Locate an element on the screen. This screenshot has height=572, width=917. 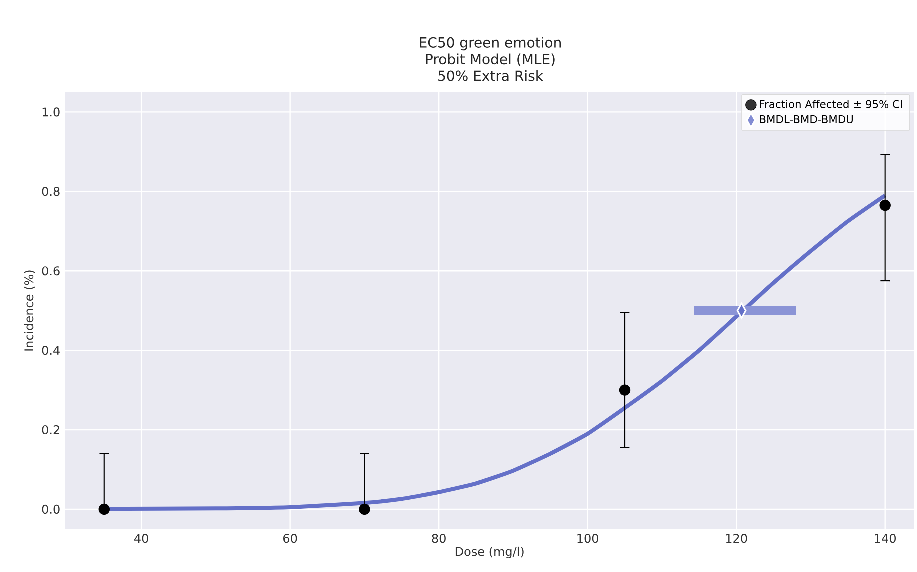
text: 50% Extra Risk is located at coordinates (491, 76).